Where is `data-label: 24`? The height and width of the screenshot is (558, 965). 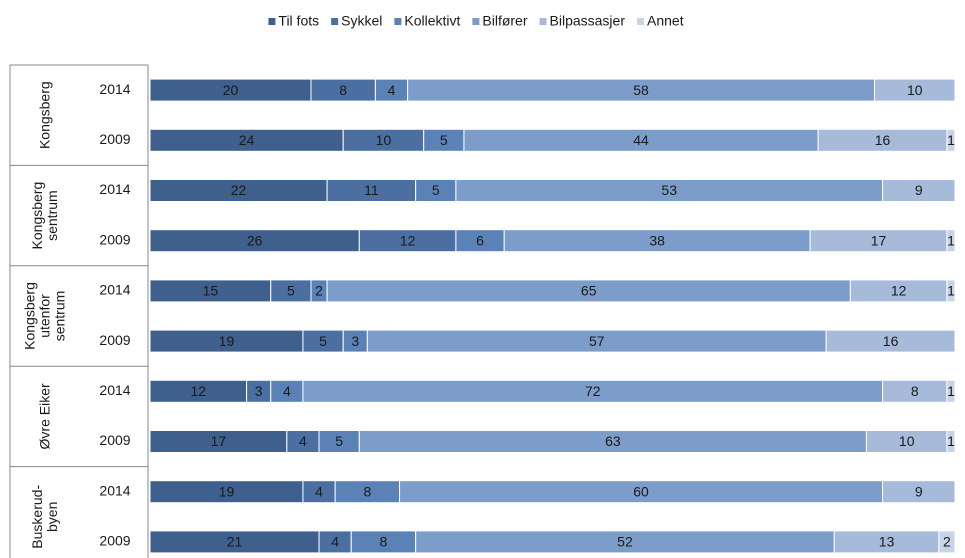
data-label: 24 is located at coordinates (247, 140).